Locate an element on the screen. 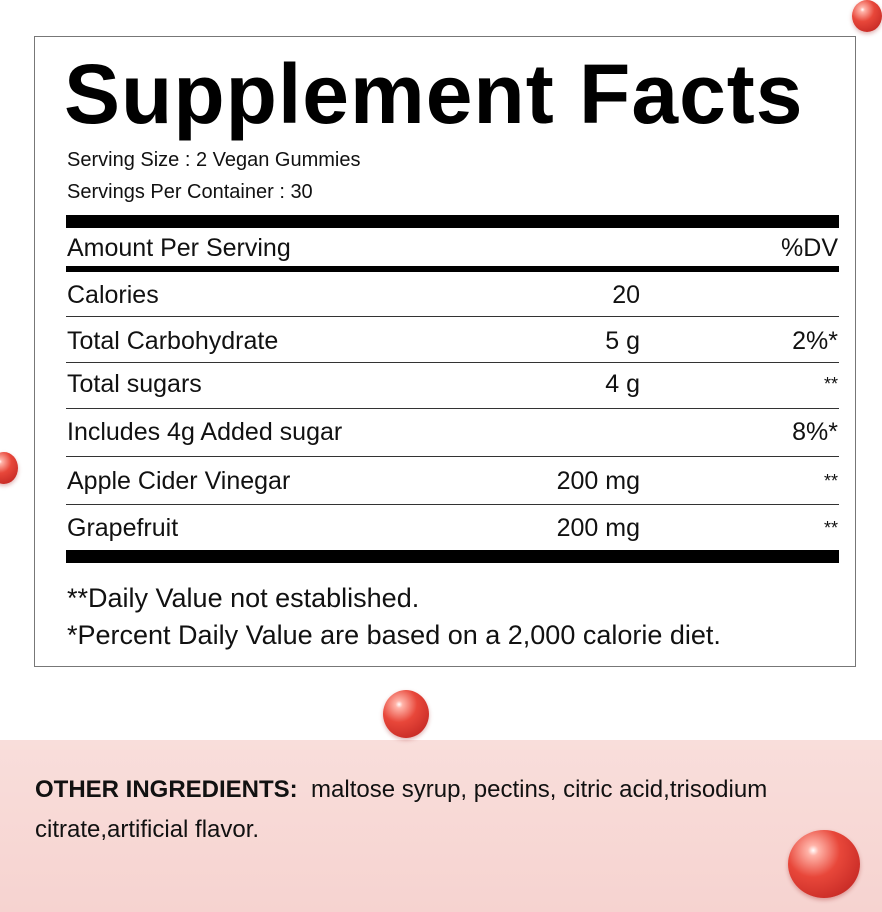 The image size is (882, 912). row-amount: 5 g is located at coordinates (622, 341).